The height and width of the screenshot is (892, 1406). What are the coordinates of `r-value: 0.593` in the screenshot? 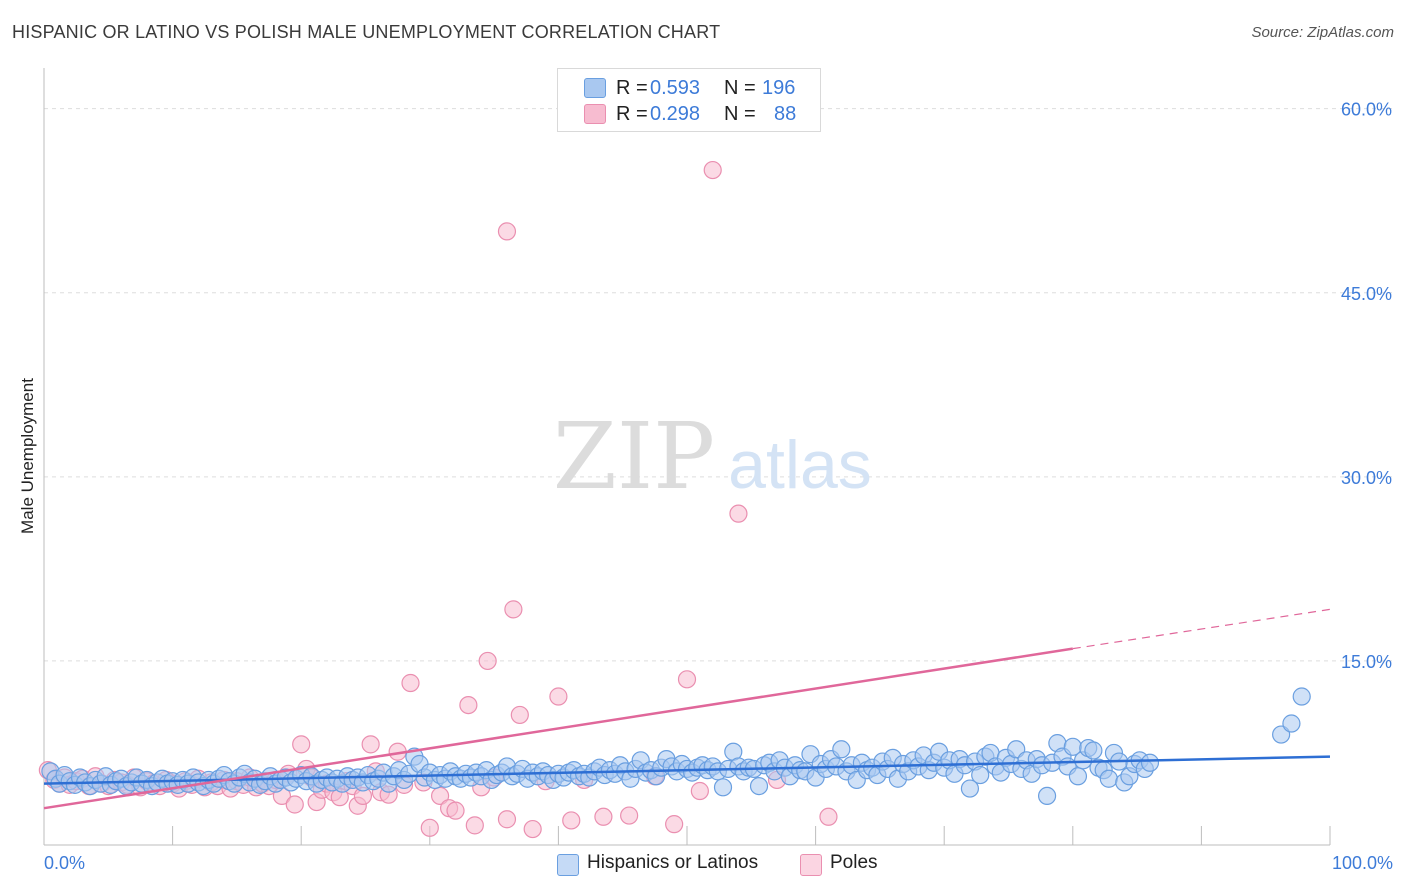 It's located at (675, 88).